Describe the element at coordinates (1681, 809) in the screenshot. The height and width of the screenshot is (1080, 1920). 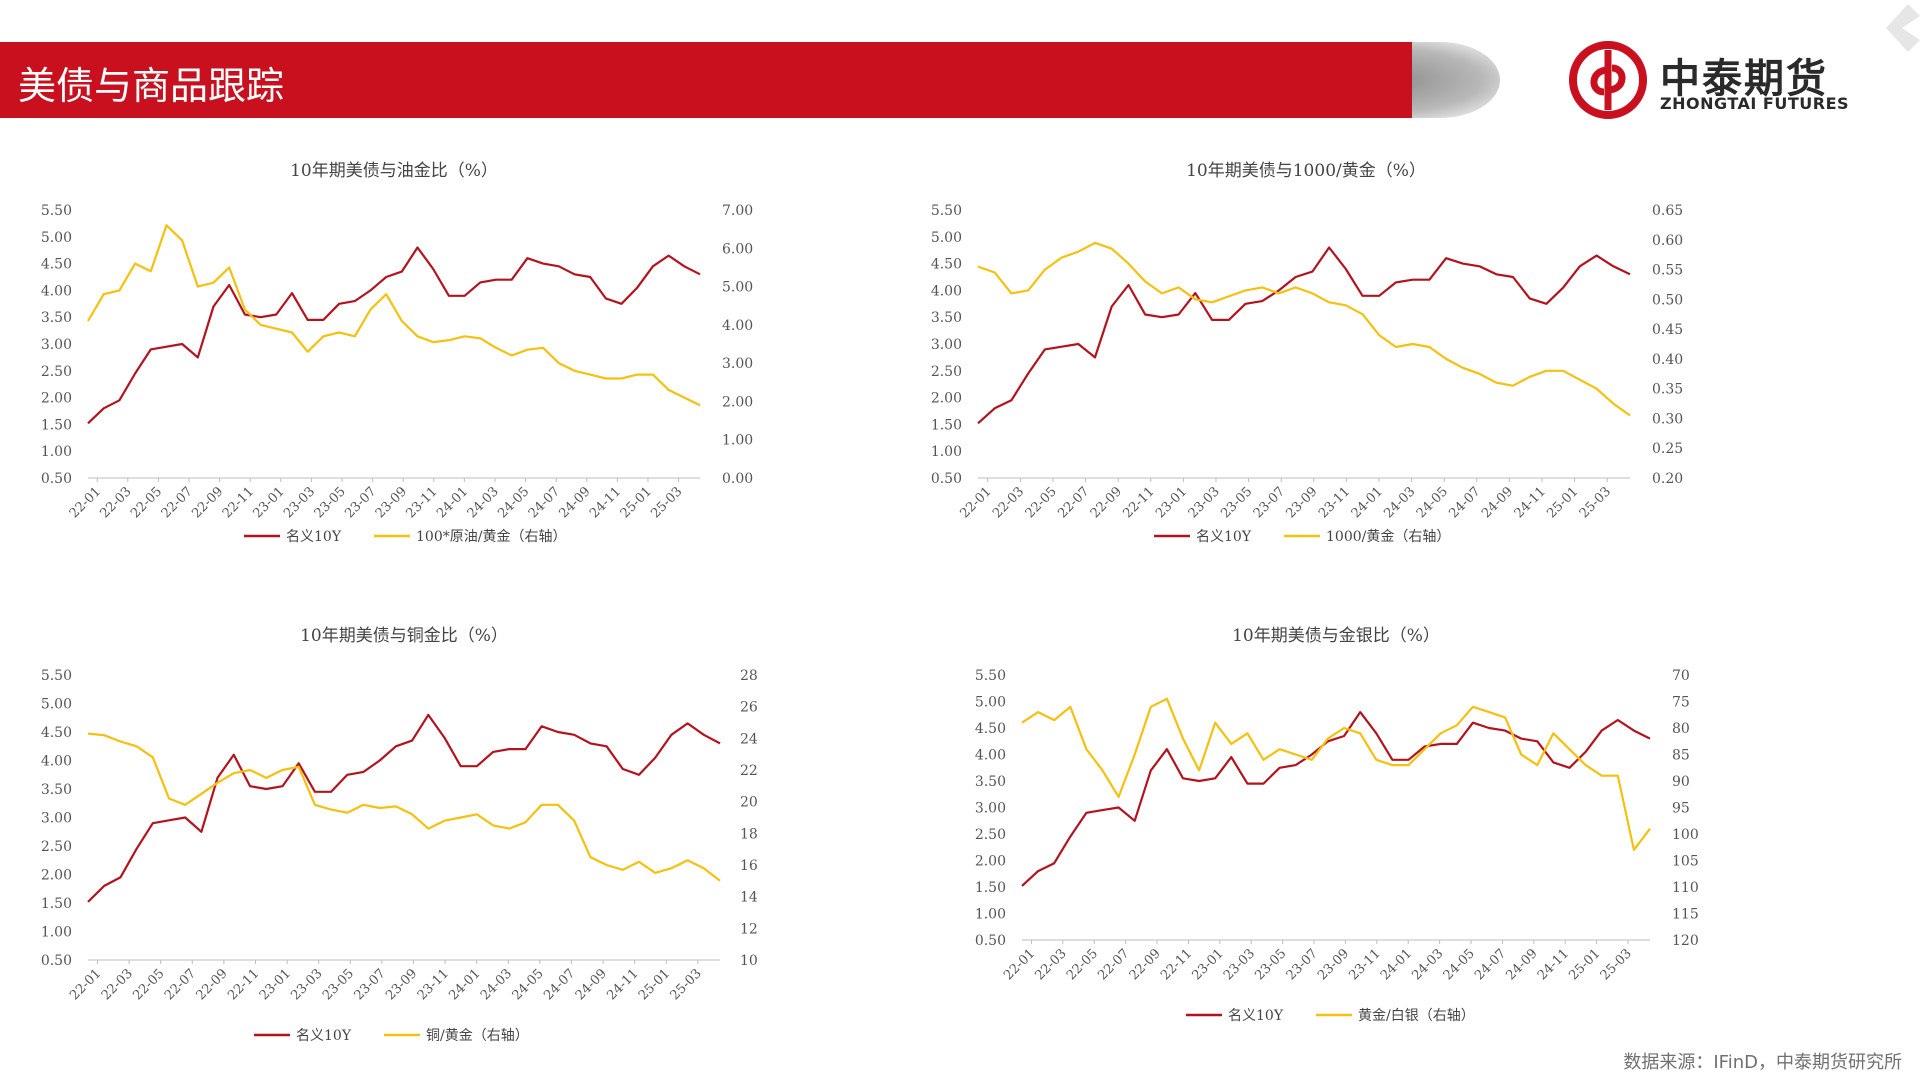
I see `right-axis-tick-label: 95` at that location.